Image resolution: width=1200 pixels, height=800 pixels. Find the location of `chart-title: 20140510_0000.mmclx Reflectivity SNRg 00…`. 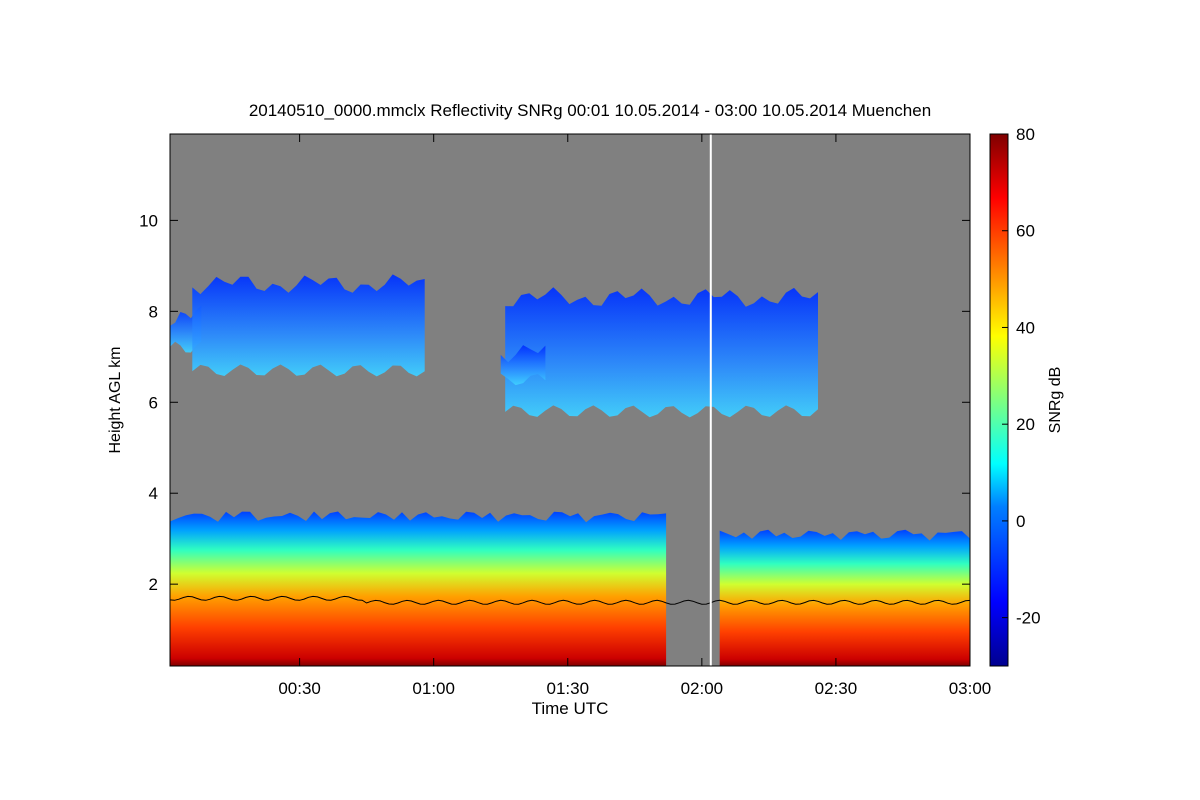

chart-title: 20140510_0000.mmclx Reflectivity SNRg 00… is located at coordinates (590, 110).